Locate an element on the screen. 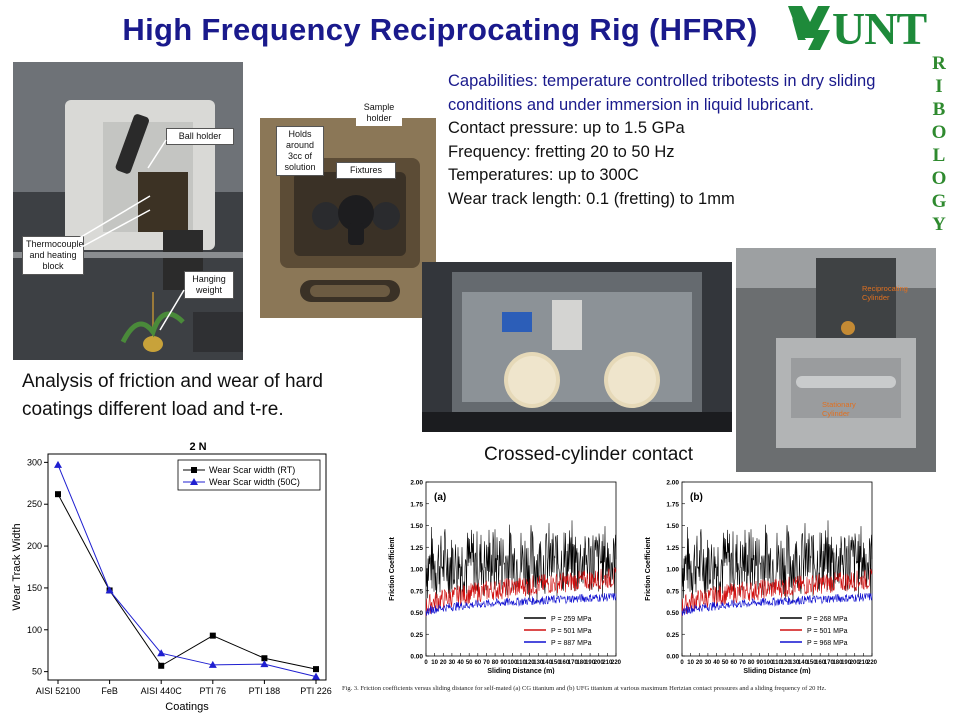  sample-holder-illustration is located at coordinates (348, 218).